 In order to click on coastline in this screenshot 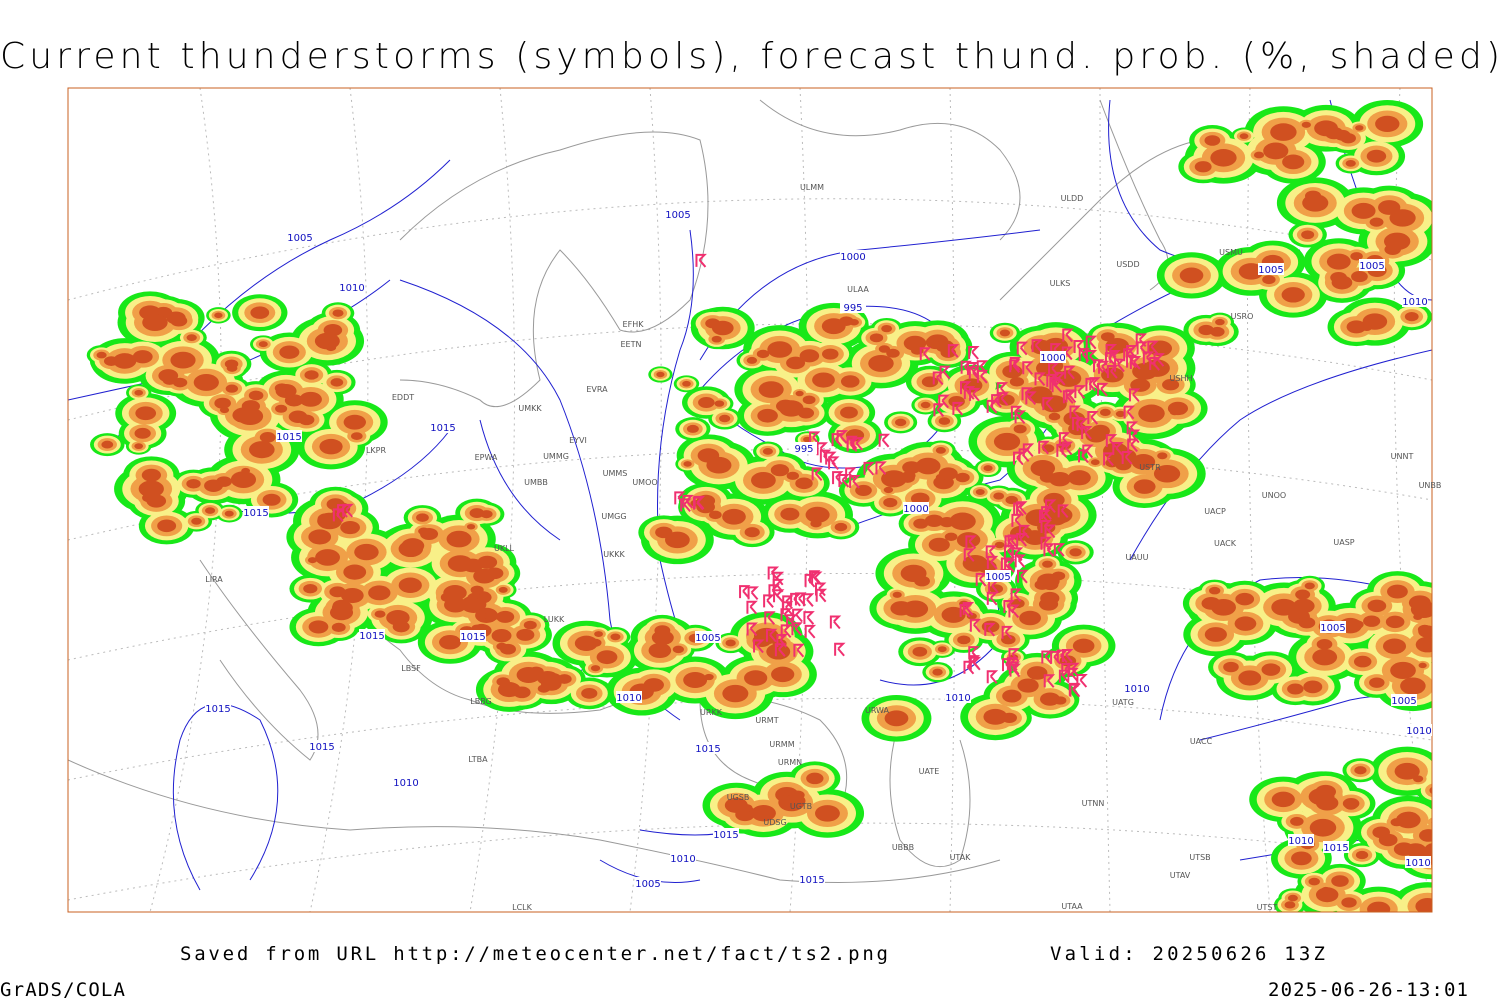, I will do `click(890, 170)`.